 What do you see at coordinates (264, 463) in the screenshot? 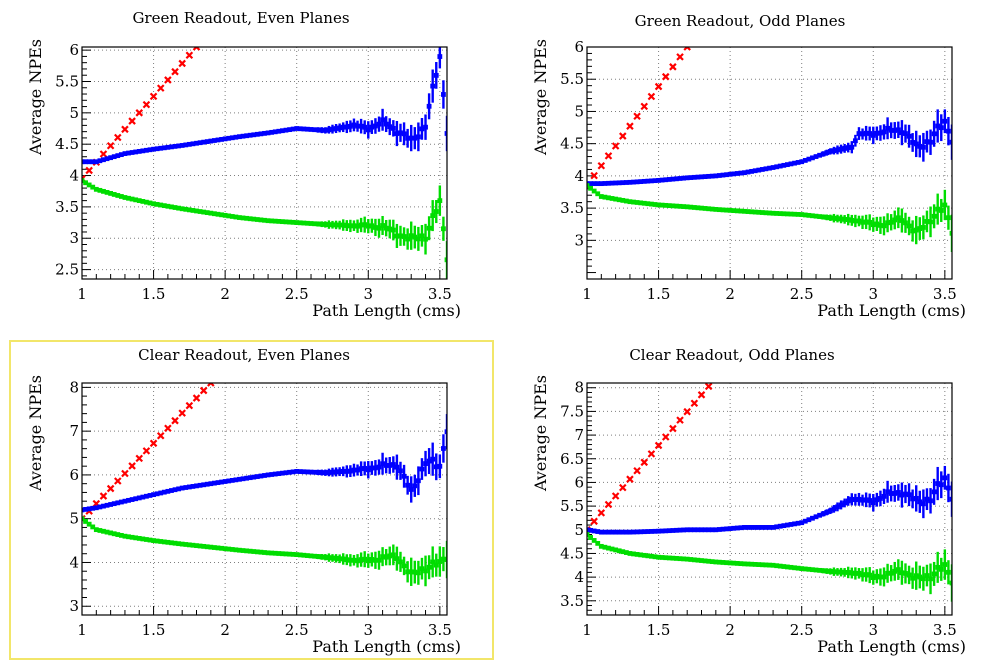
I see `series-blue-points` at bounding box center [264, 463].